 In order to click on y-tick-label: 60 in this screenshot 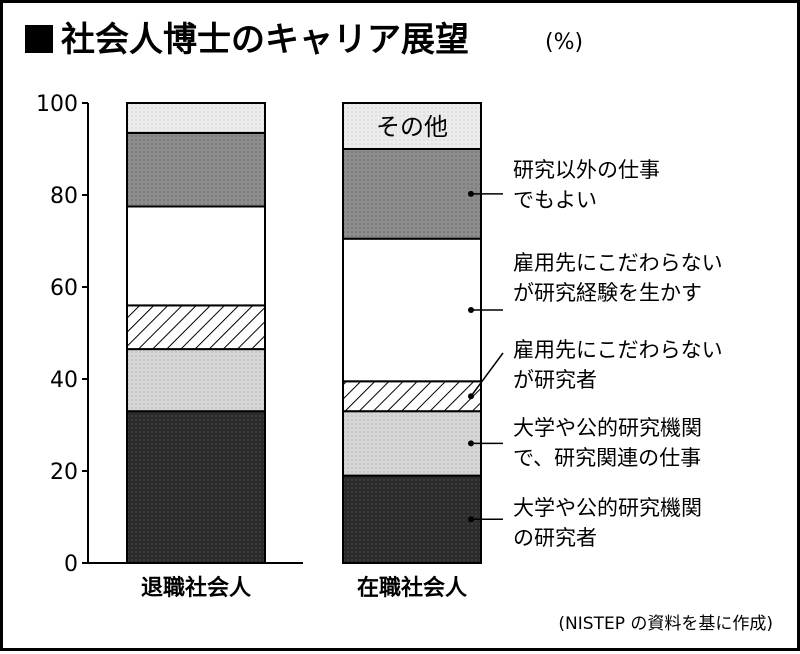, I will do `click(64, 288)`.